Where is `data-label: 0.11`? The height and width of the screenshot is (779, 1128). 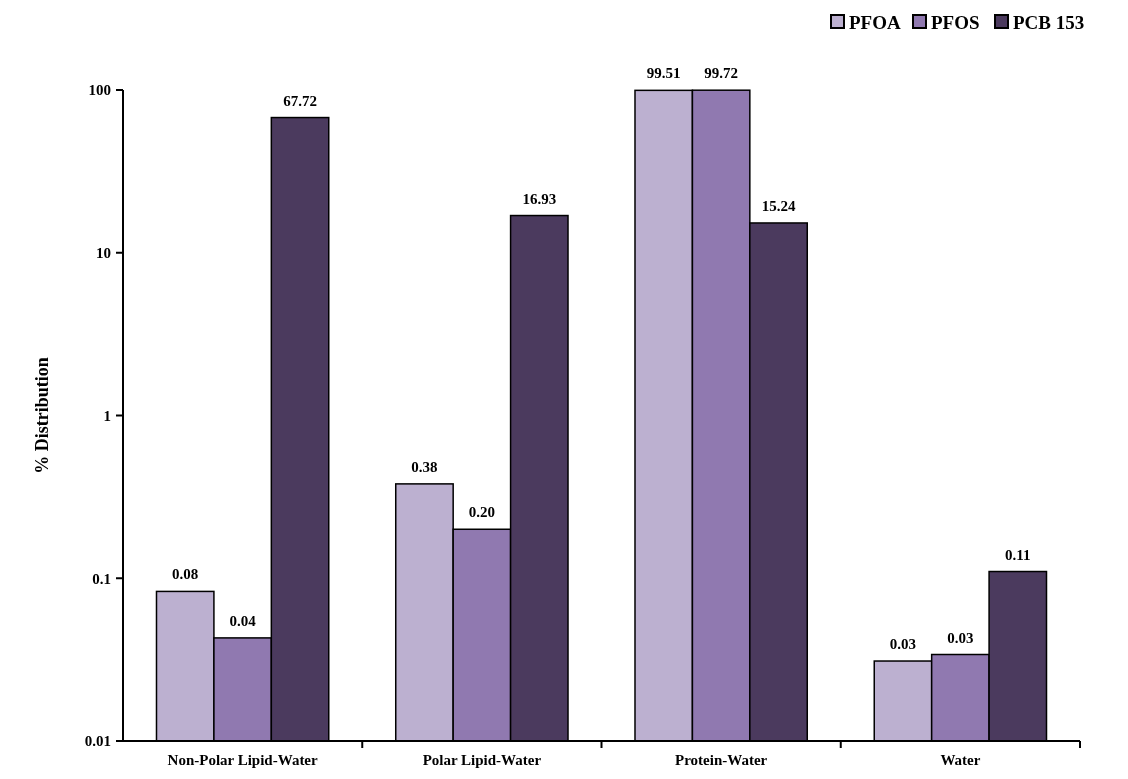 data-label: 0.11 is located at coordinates (1018, 554).